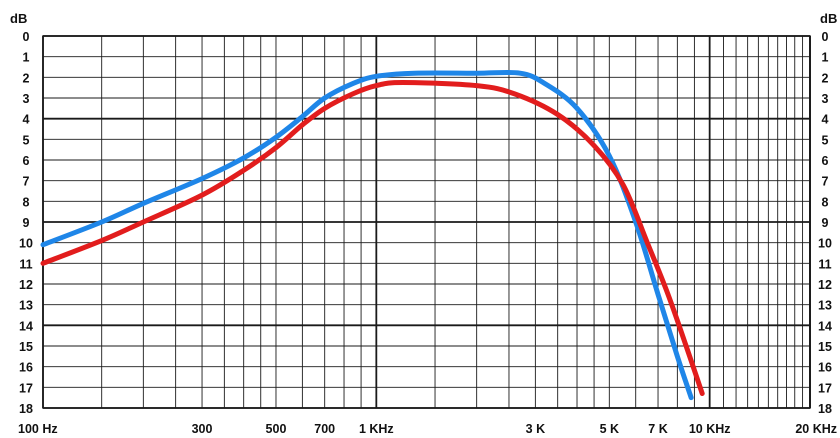 Image resolution: width=840 pixels, height=438 pixels. Describe the element at coordinates (825, 306) in the screenshot. I see `right-y-tick-label: 13` at that location.